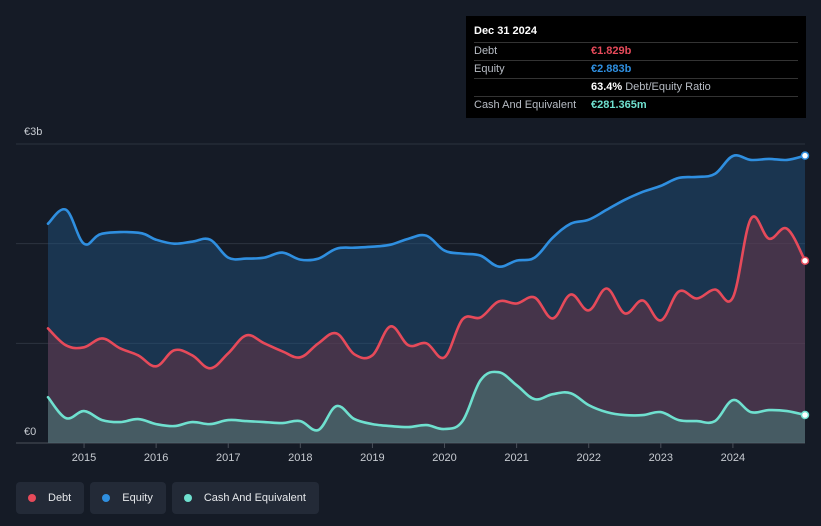 Image resolution: width=821 pixels, height=526 pixels. What do you see at coordinates (426, 401) in the screenshot?
I see `cash-and-equivalent-line` at bounding box center [426, 401].